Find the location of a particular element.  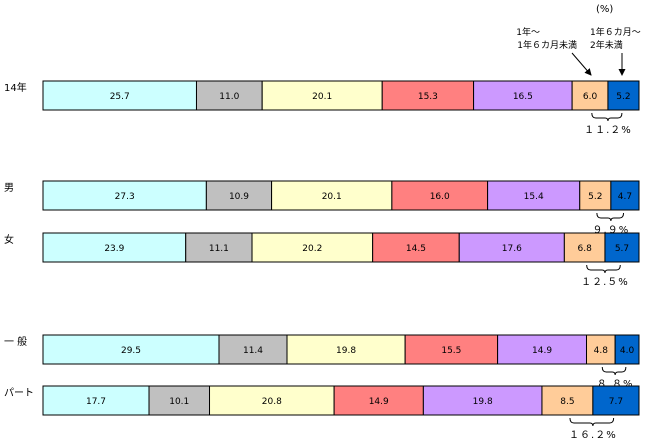

segment-value-label: 10.9 is located at coordinates (239, 197).